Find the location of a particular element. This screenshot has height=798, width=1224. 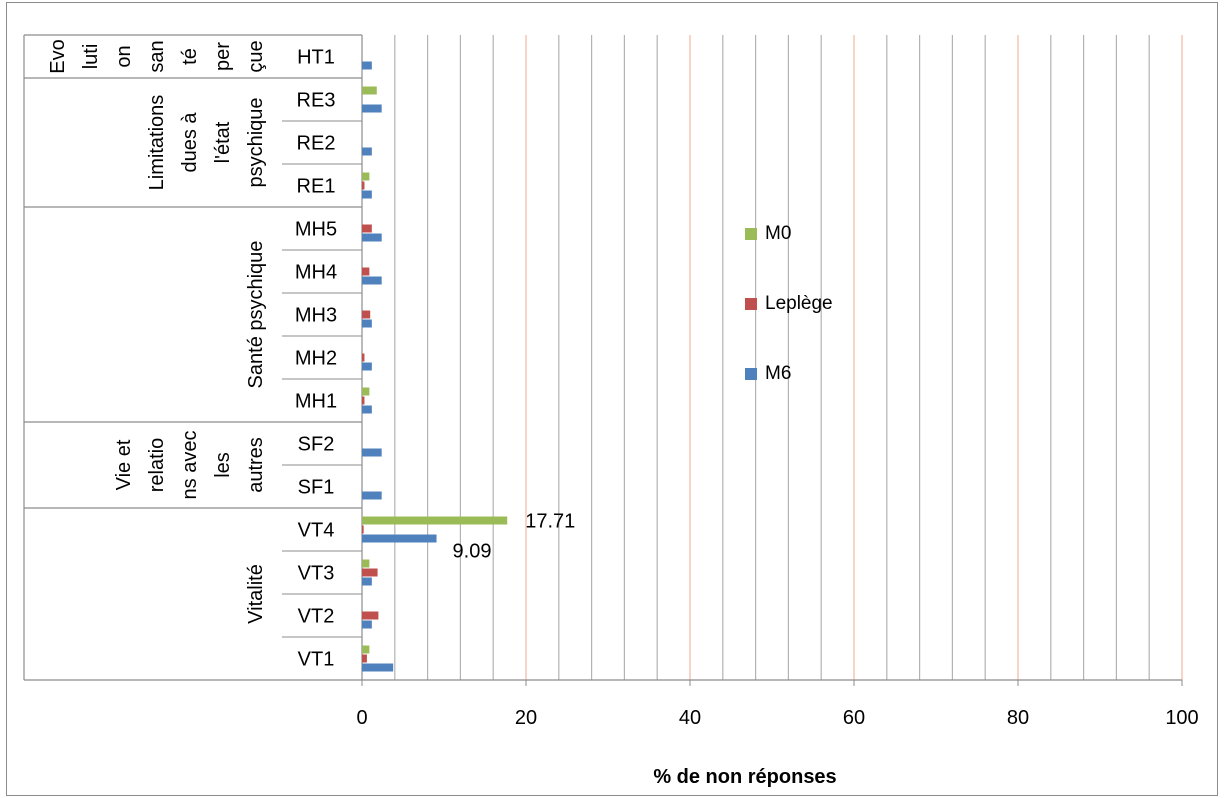

category-label-sf2: SF2 is located at coordinates (316, 445).